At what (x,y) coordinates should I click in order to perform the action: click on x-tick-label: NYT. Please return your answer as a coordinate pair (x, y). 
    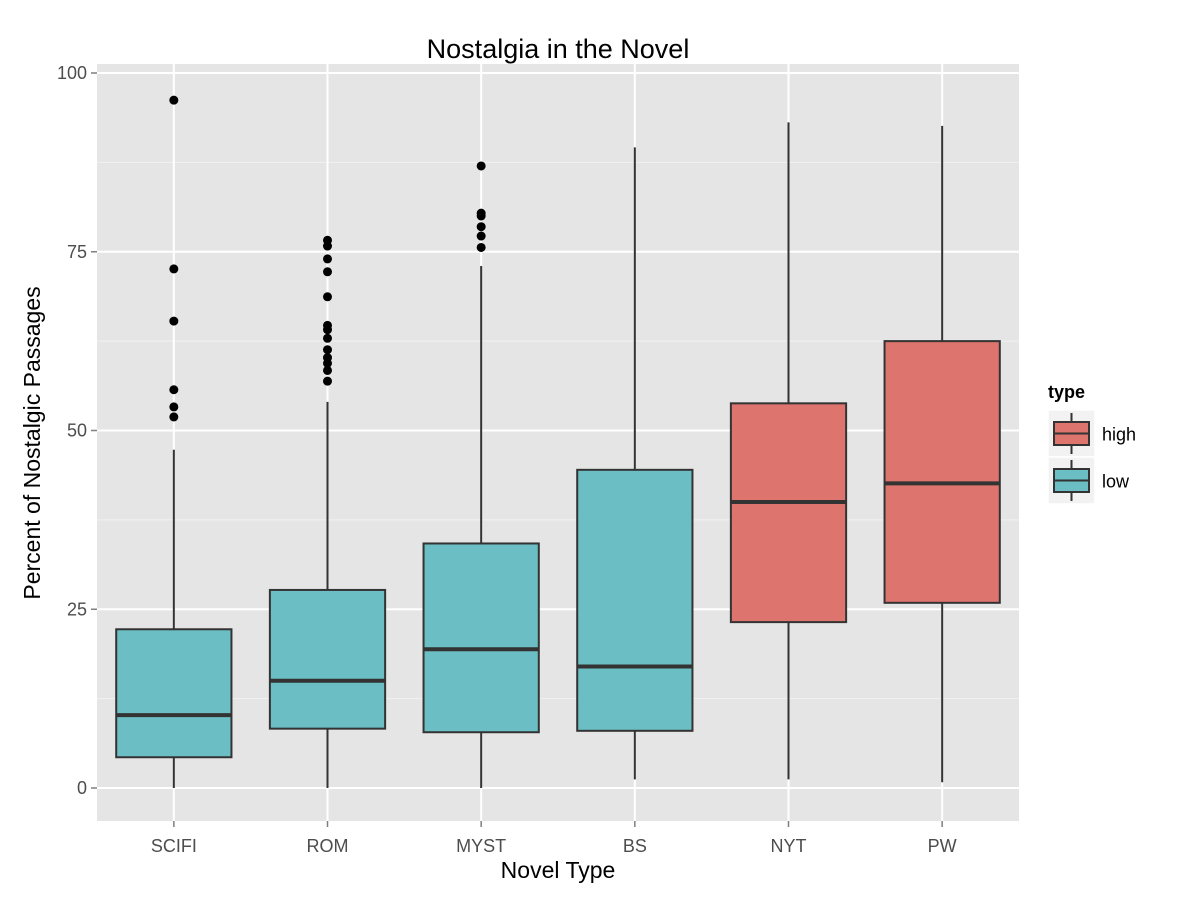
    Looking at the image, I should click on (789, 846).